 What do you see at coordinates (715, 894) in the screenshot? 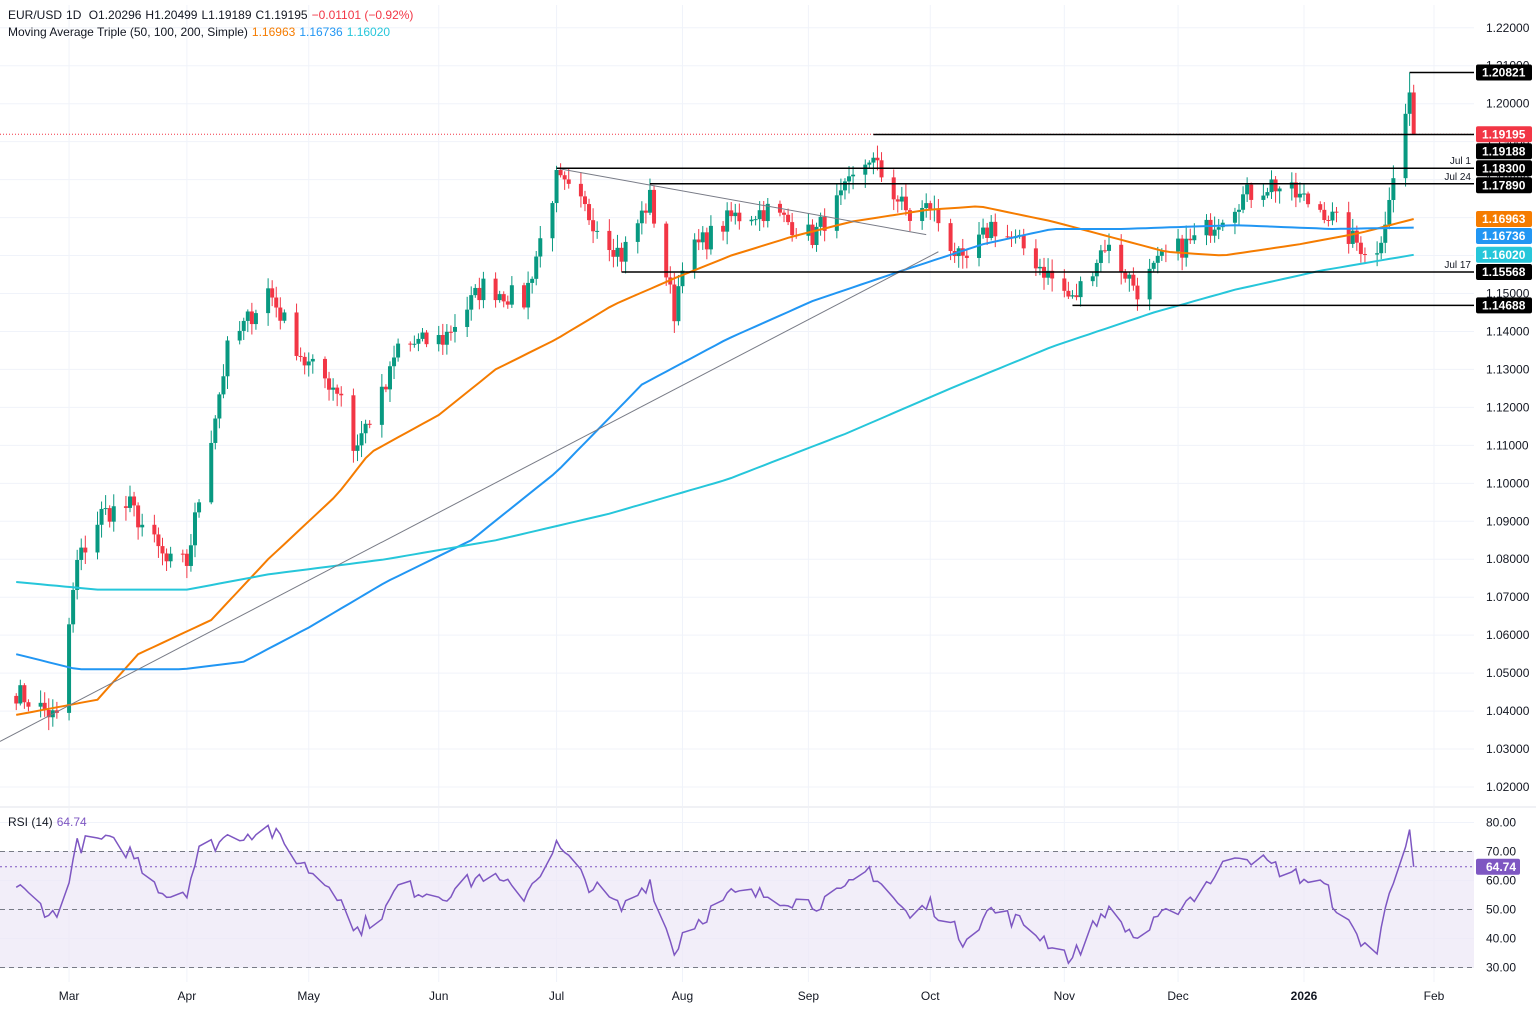
I see `rsi-line` at bounding box center [715, 894].